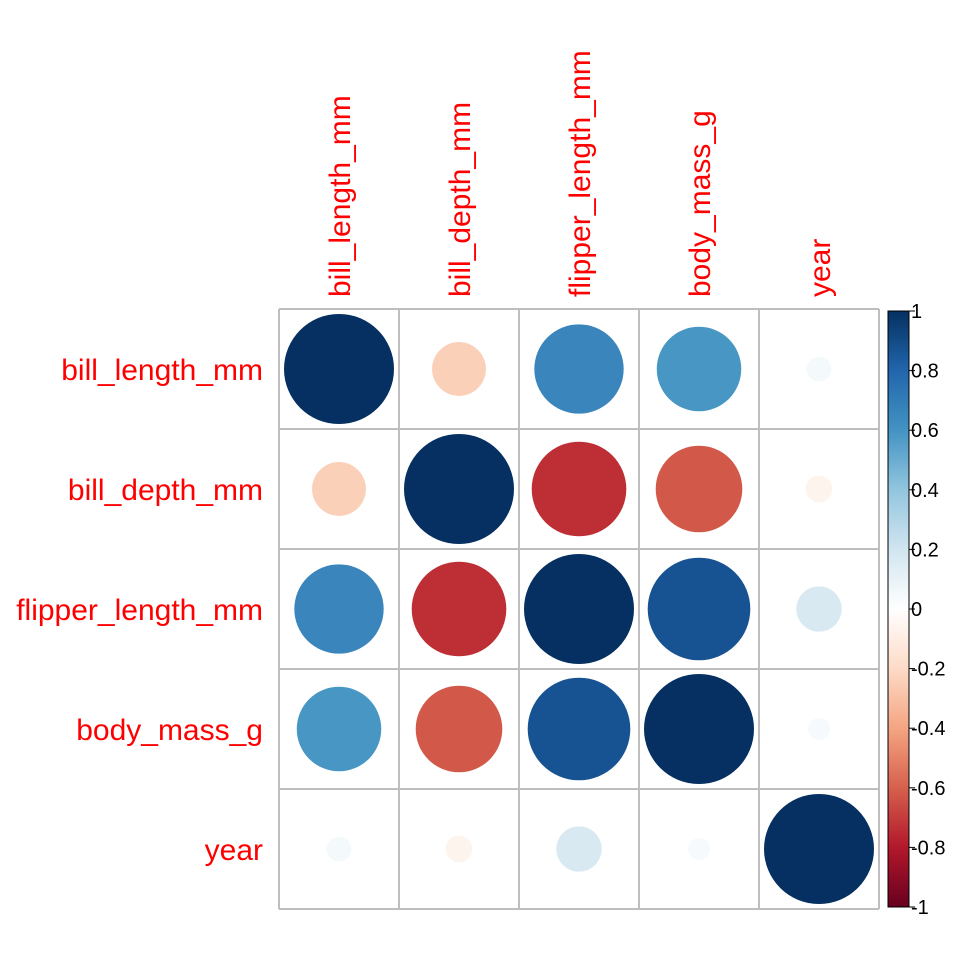 The height and width of the screenshot is (960, 960). I want to click on row-label-body_mass_g: body_mass_g, so click(169, 730).